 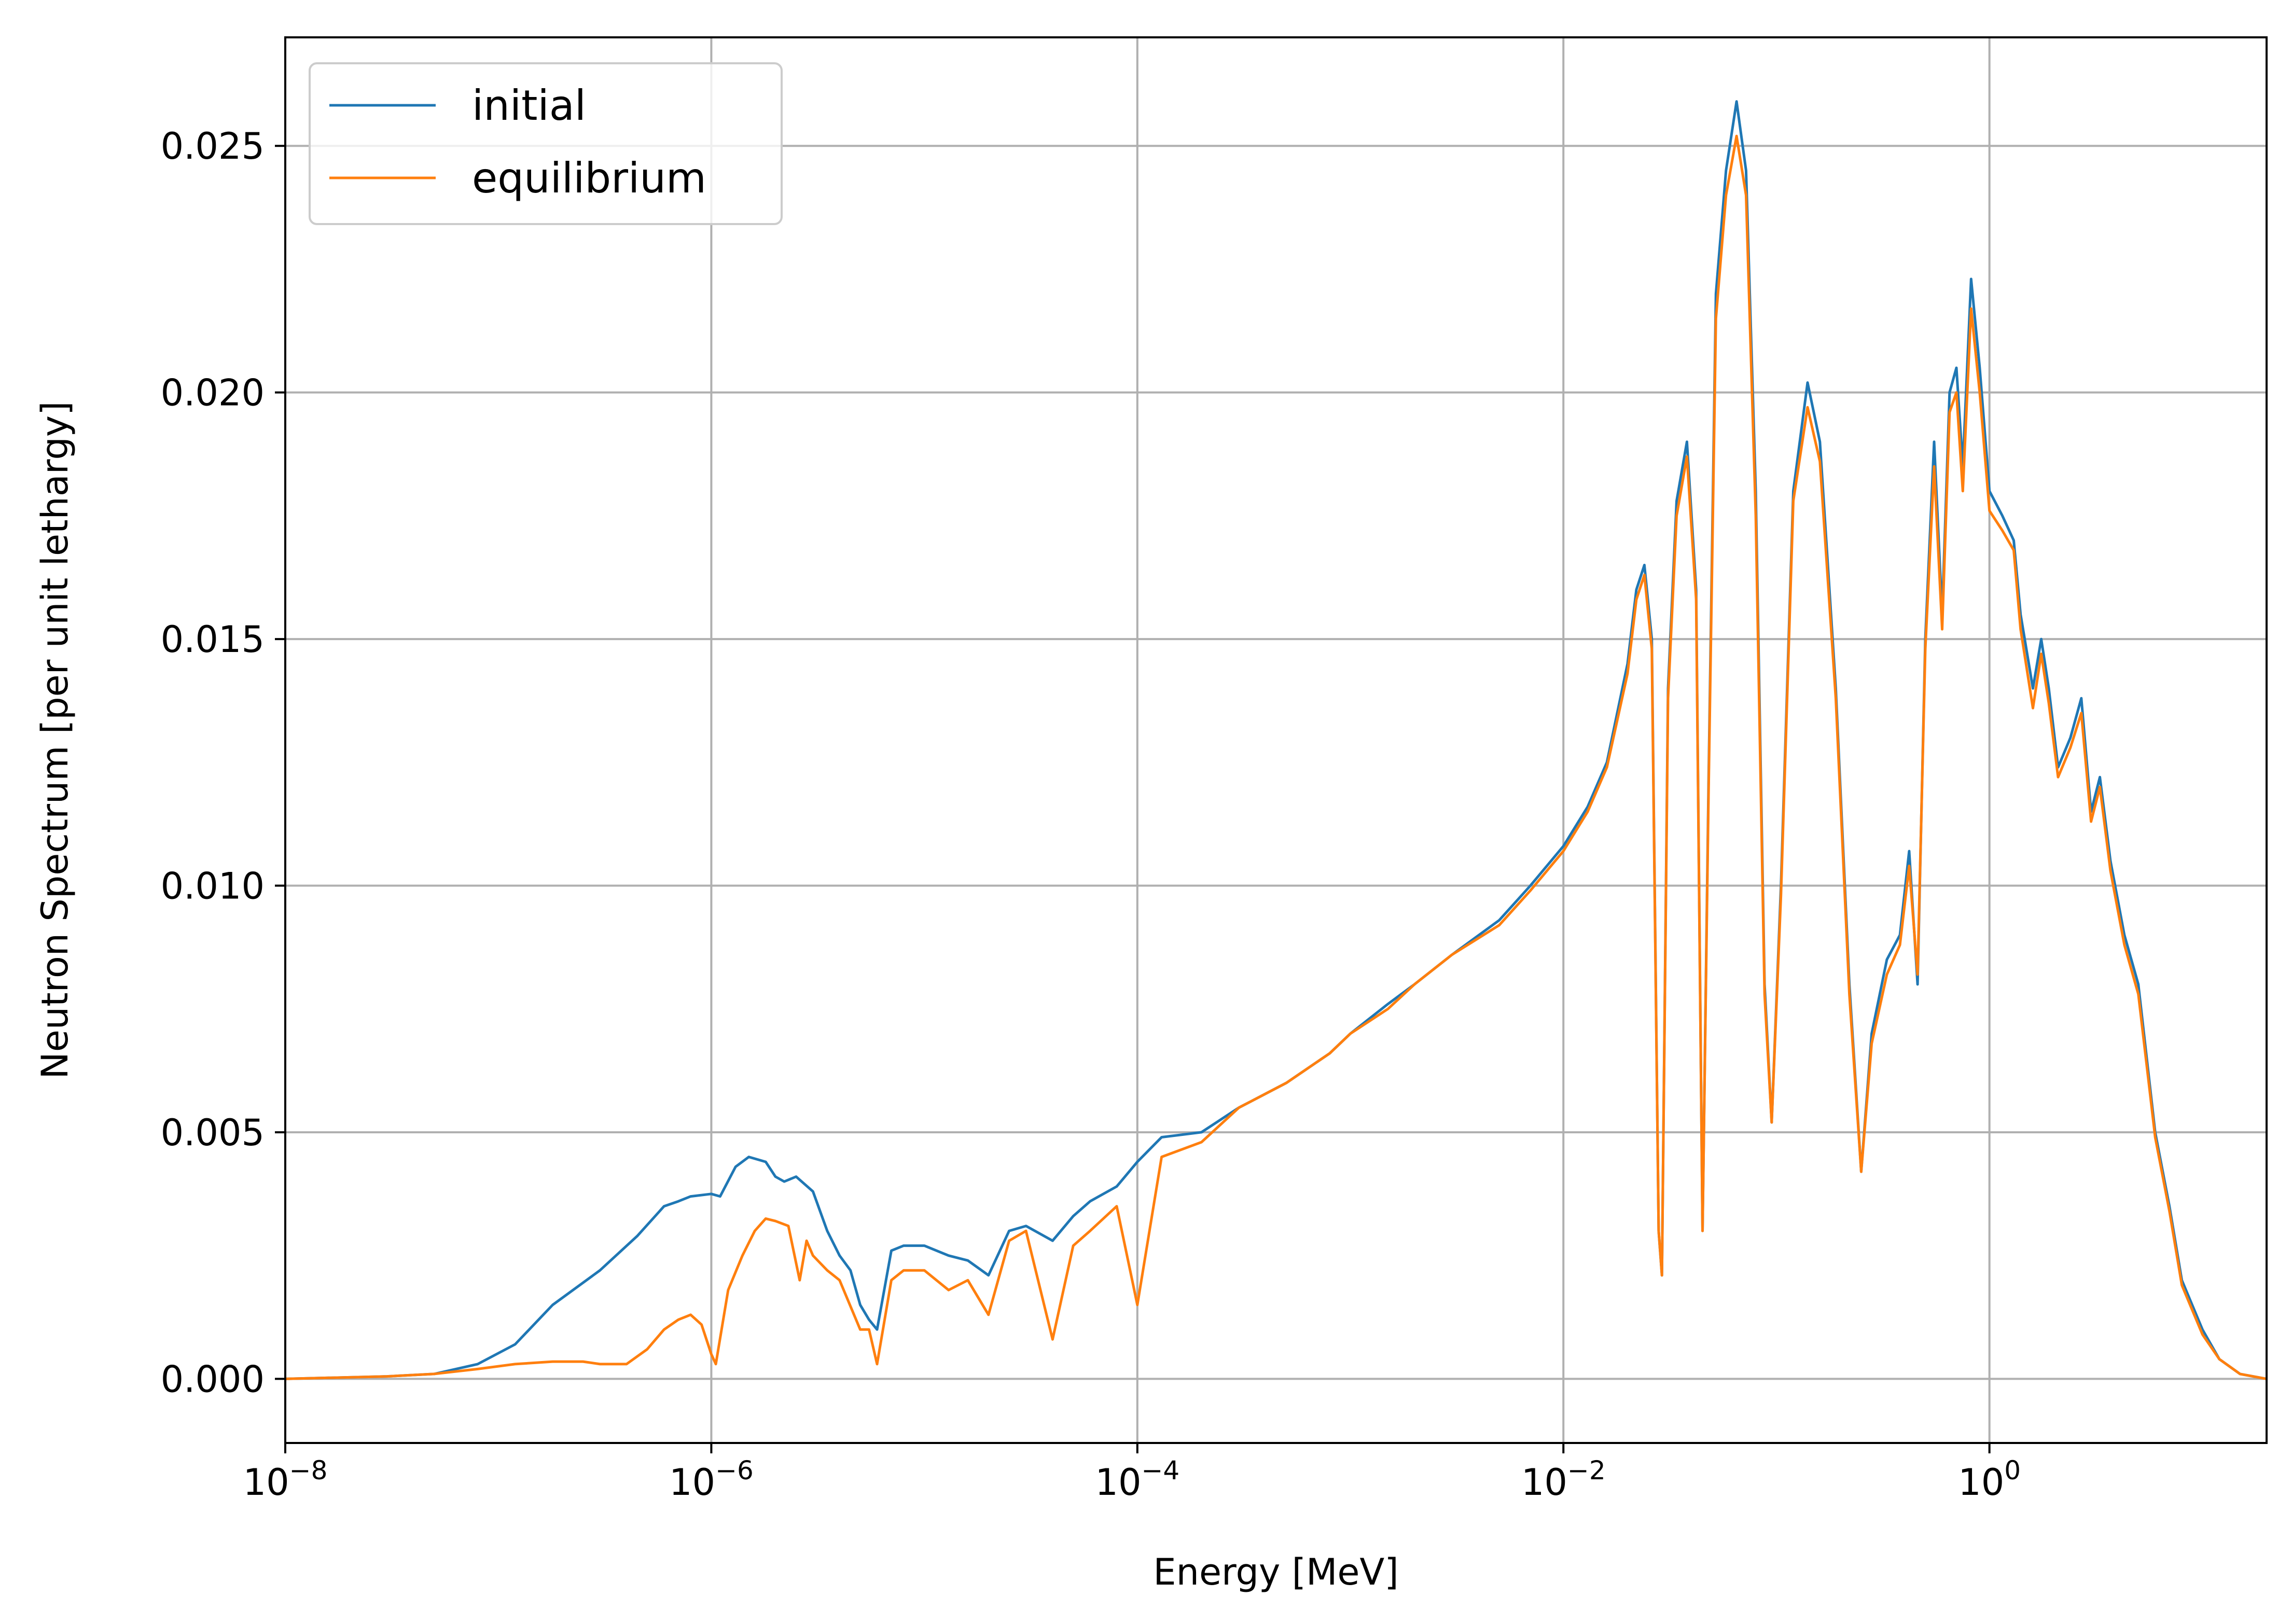 What do you see at coordinates (1275, 1572) in the screenshot?
I see `x-axis-label: Energy [MeV]` at bounding box center [1275, 1572].